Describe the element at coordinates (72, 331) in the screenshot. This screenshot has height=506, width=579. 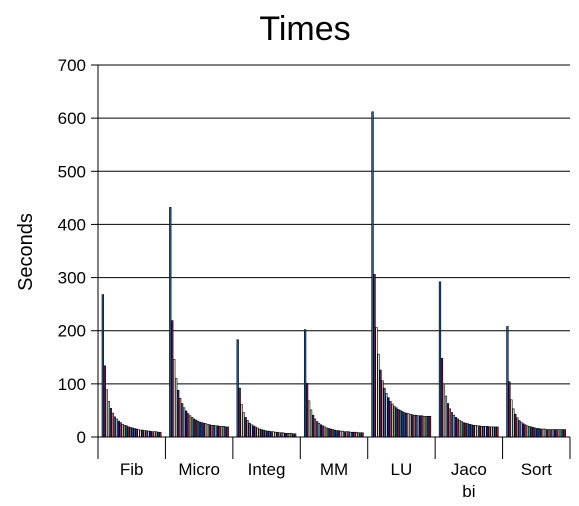
I see `y-tick-label: 200` at that location.